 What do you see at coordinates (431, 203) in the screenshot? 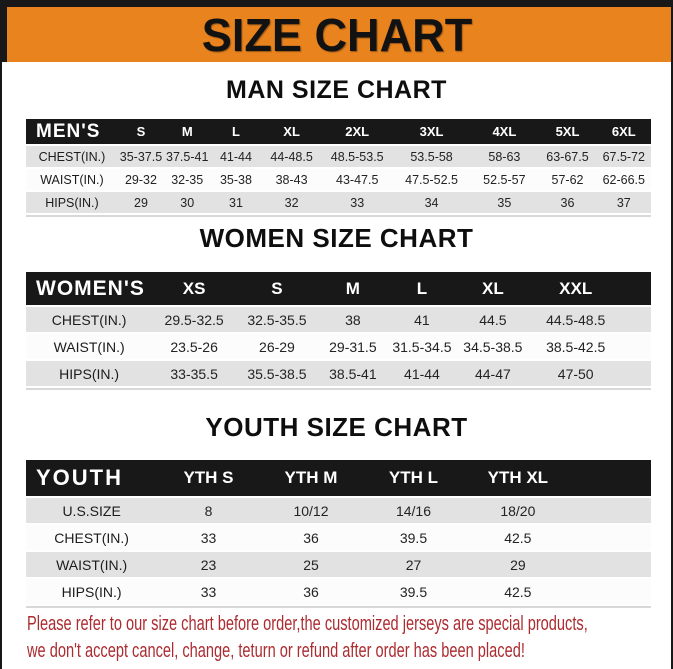
I see `size-value-cell: 34` at bounding box center [431, 203].